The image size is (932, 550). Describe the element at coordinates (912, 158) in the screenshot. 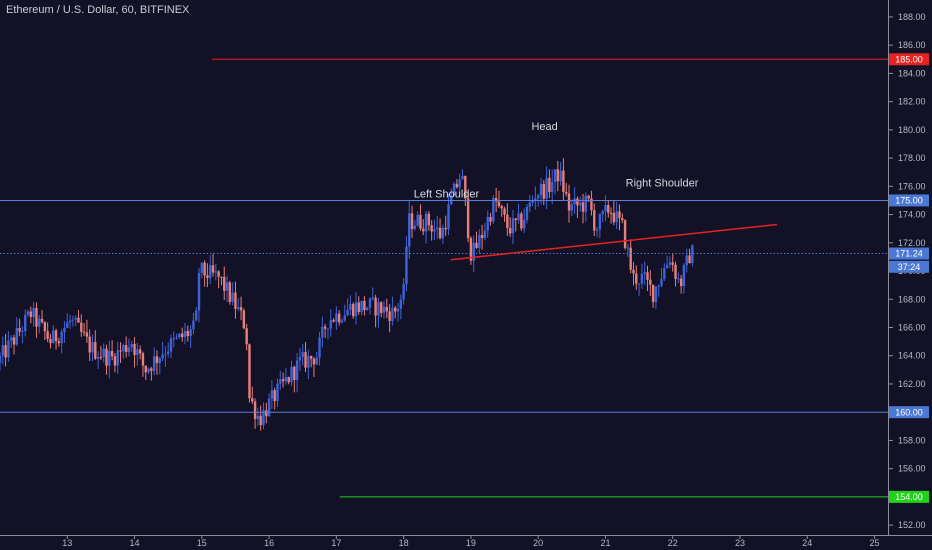

I see `y-tick-label: 178.00` at that location.